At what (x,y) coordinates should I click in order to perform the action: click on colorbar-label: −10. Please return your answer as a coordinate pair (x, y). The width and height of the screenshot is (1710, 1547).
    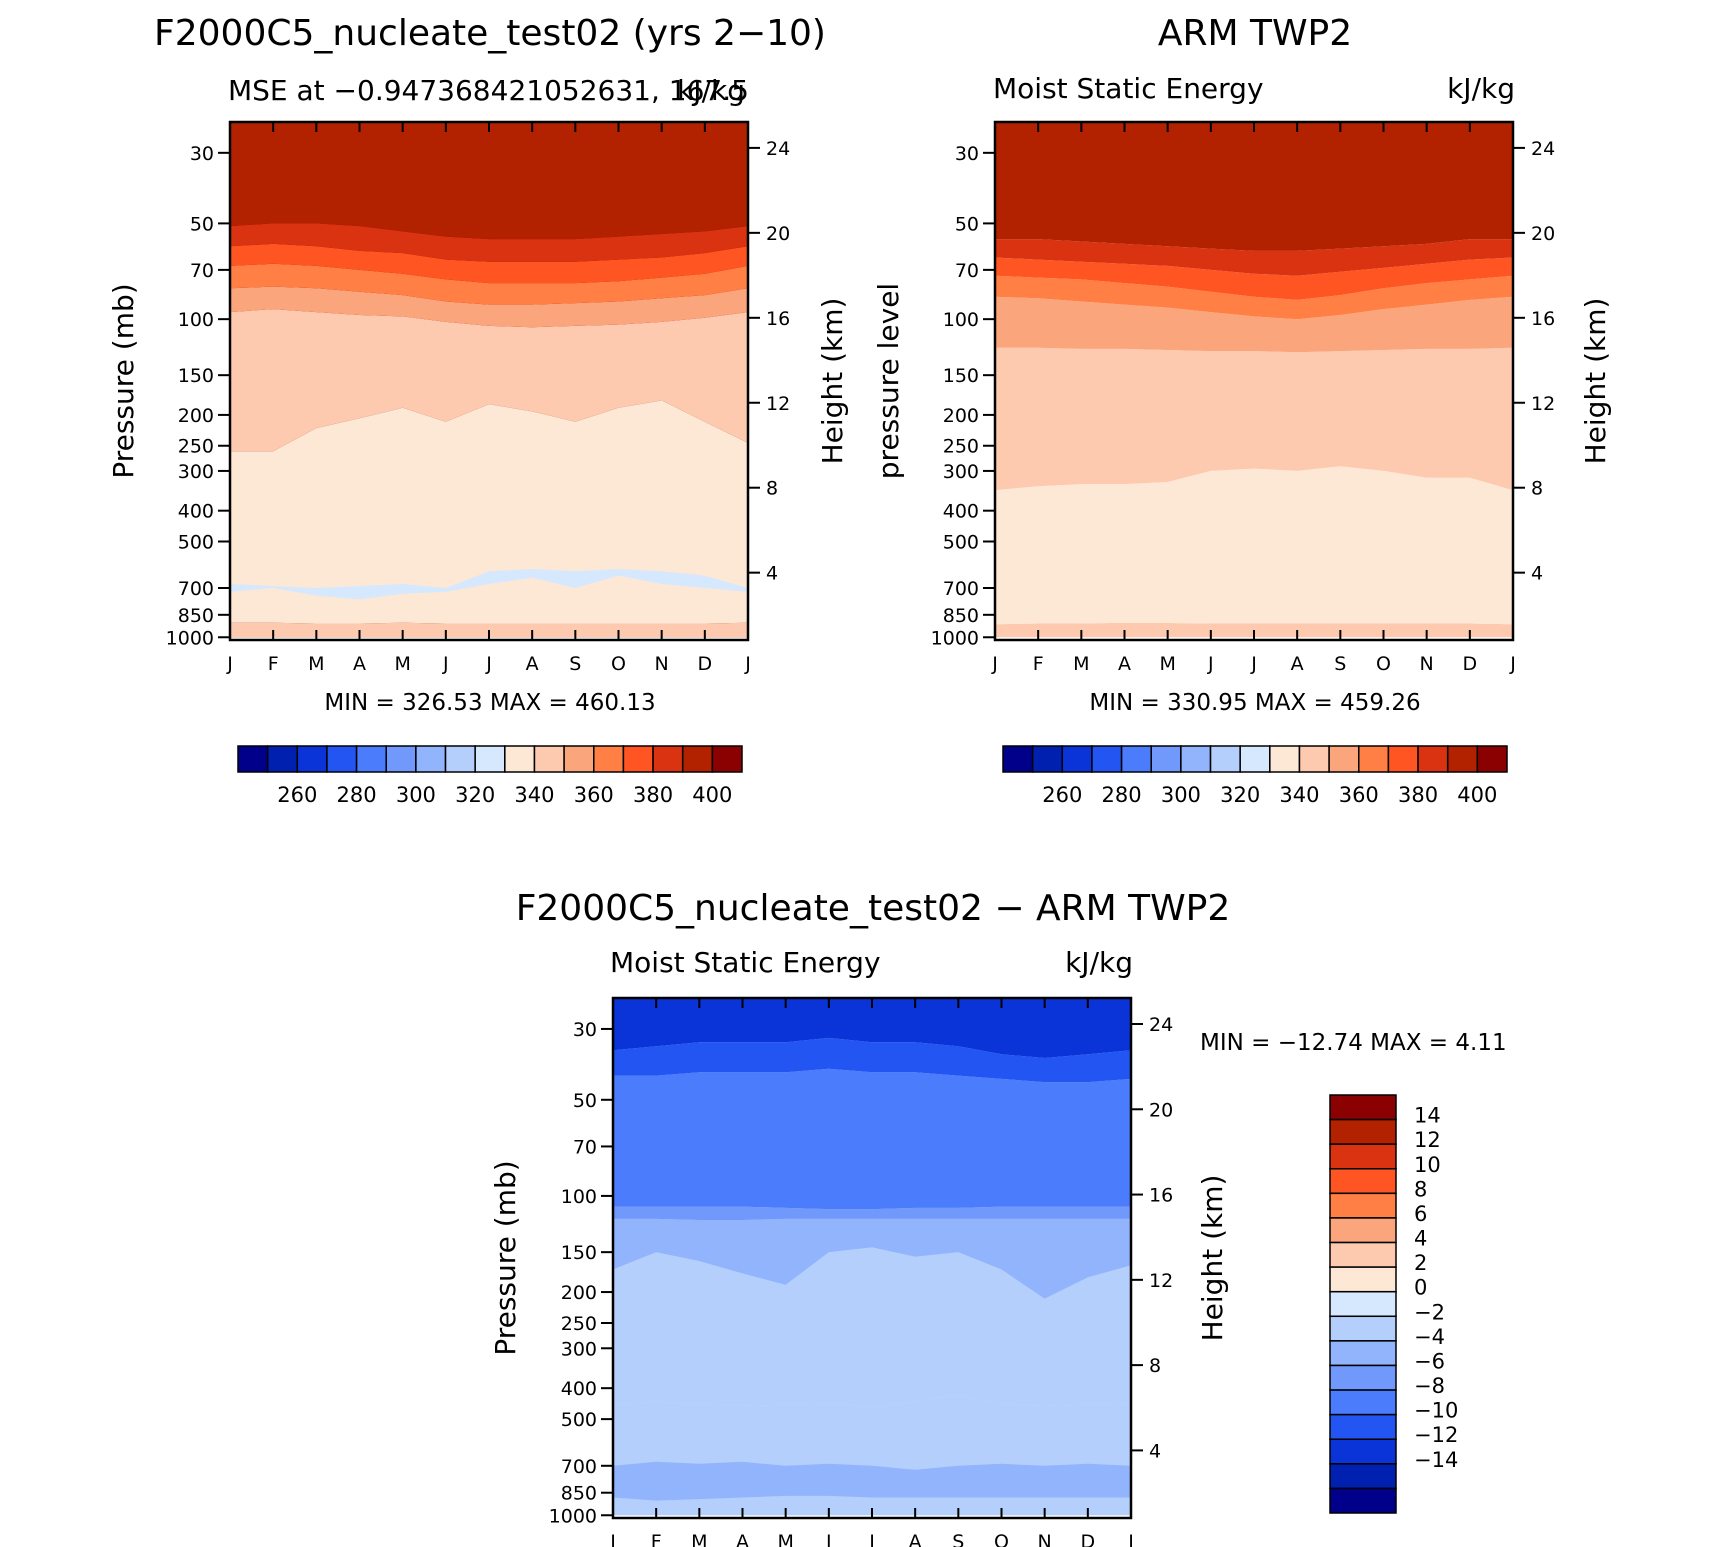
    Looking at the image, I should click on (1436, 1411).